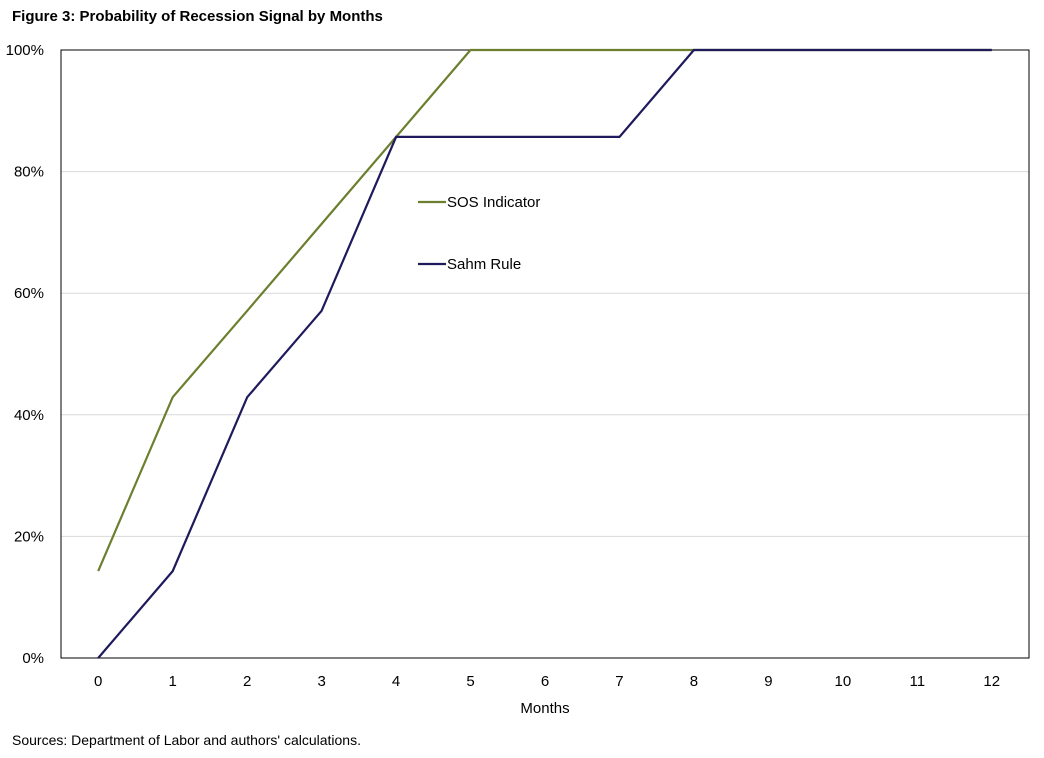  Describe the element at coordinates (25, 354) in the screenshot. I see `y-axis-ticks: 0% 20% 40% 60% 80% 100%` at that location.